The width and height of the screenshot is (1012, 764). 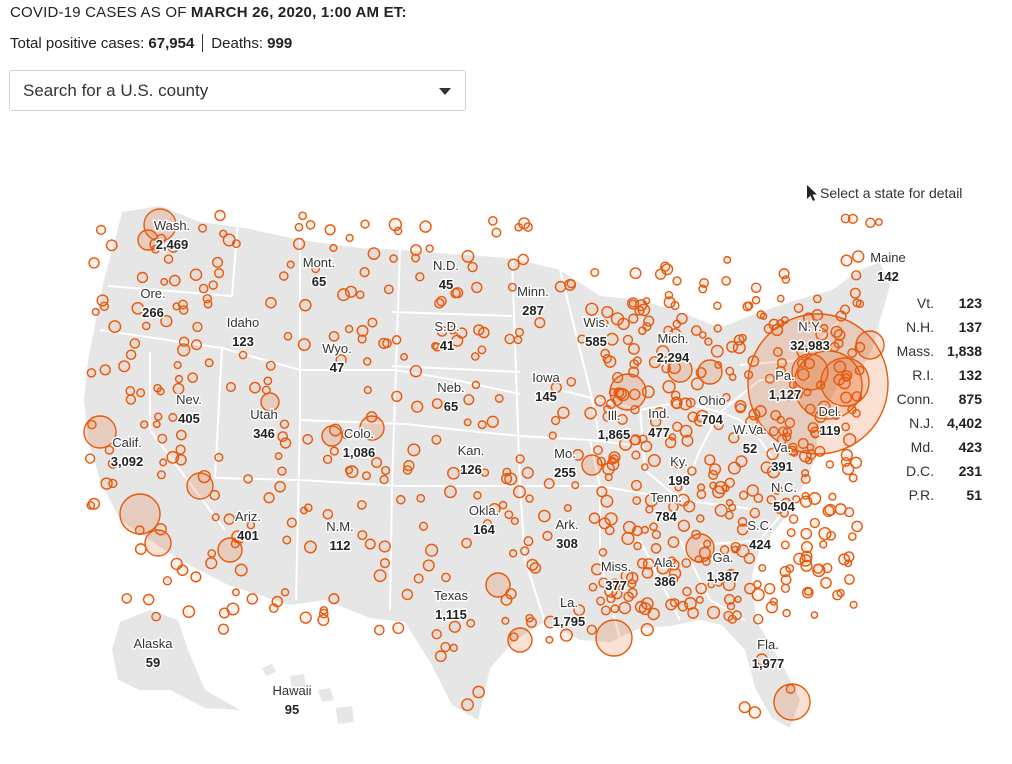 I want to click on state-name-label: Maine, so click(x=888, y=258).